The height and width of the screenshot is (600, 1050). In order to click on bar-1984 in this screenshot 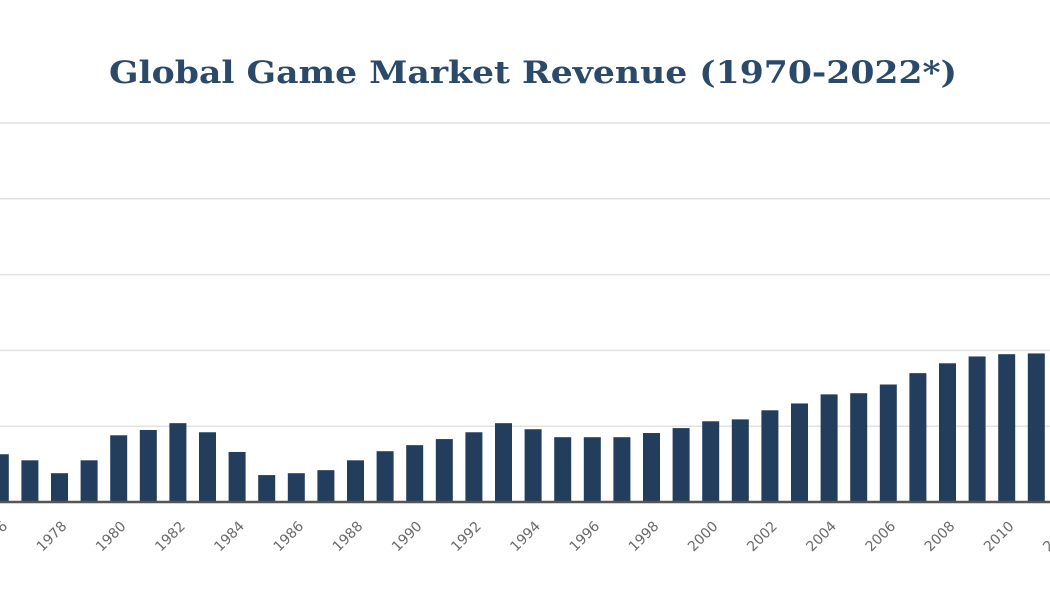, I will do `click(237, 476)`.